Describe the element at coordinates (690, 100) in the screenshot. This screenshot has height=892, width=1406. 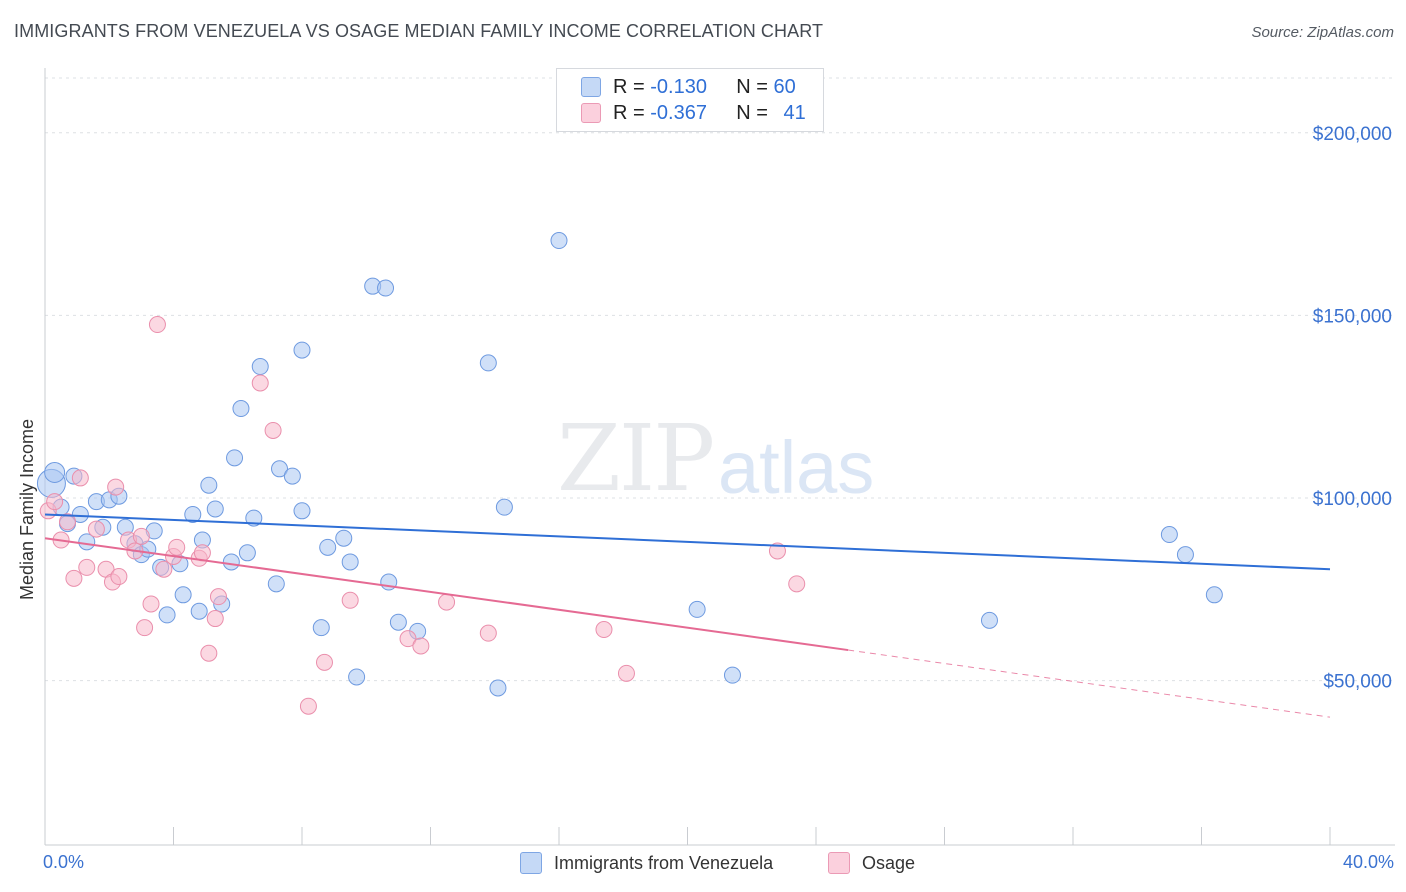
I see `correlation-legend: R = -0.130 N = 60 R = -0.367 N = 41` at that location.